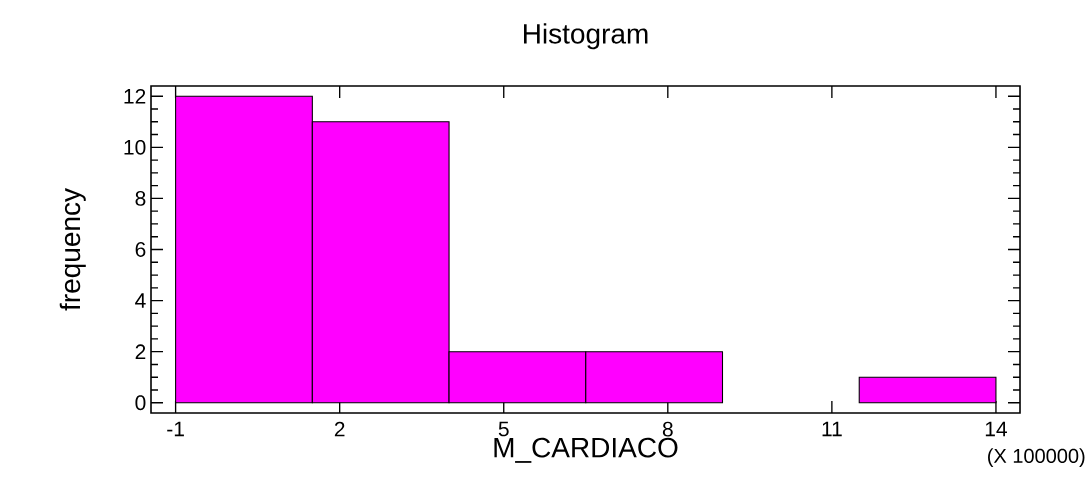 This screenshot has height=500, width=1088. Describe the element at coordinates (996, 429) in the screenshot. I see `x-tick-label: 14` at that location.